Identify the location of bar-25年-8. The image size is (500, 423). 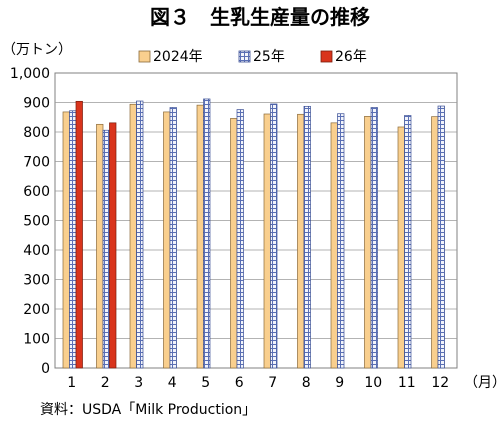
(307, 237).